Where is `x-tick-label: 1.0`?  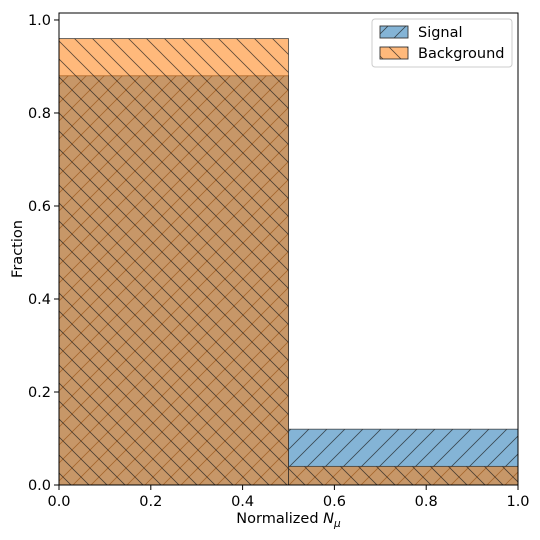 x-tick-label: 1.0 is located at coordinates (517, 502).